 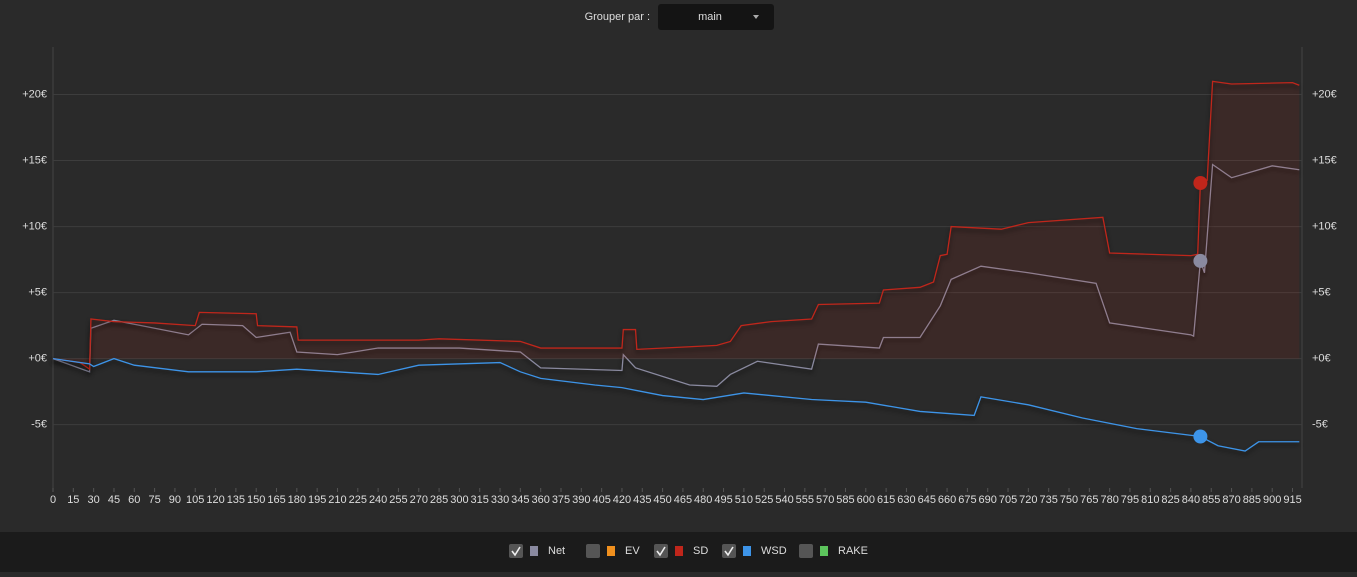 What do you see at coordinates (1324, 94) in the screenshot?
I see `y-tick-label-right: +20€` at bounding box center [1324, 94].